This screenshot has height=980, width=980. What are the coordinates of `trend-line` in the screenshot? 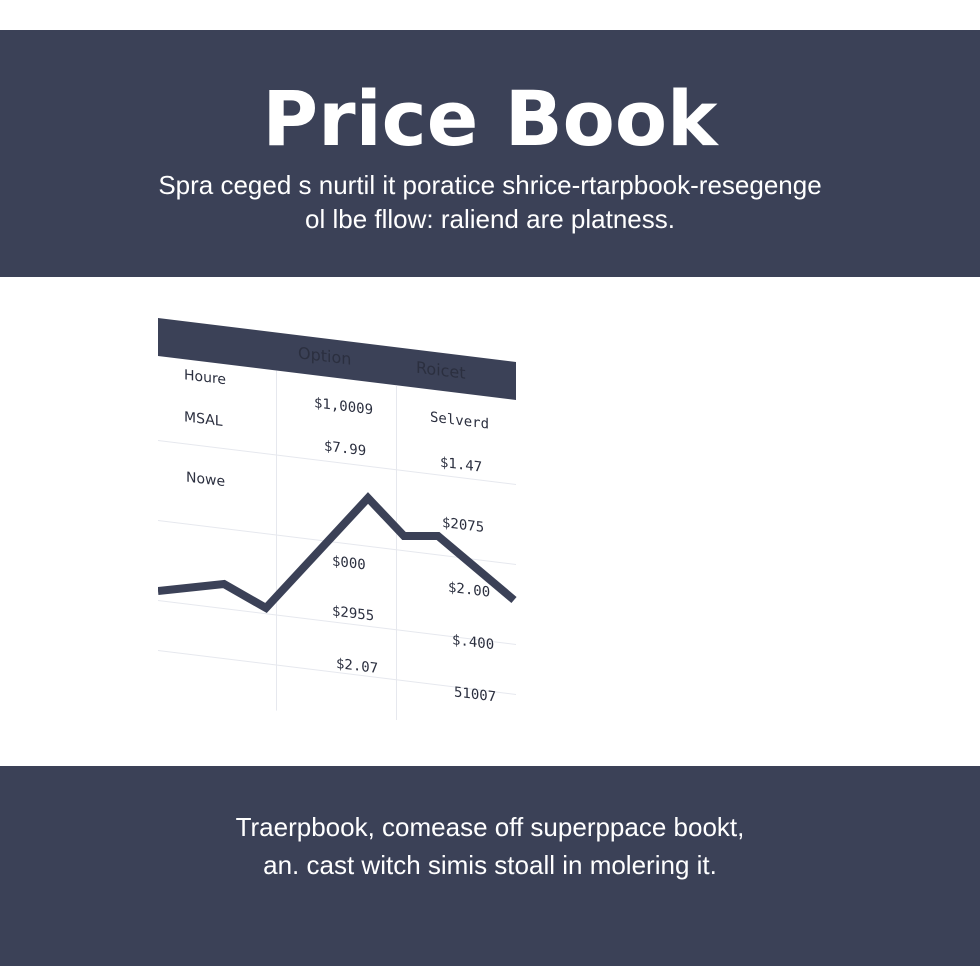 It's located at (337, 553).